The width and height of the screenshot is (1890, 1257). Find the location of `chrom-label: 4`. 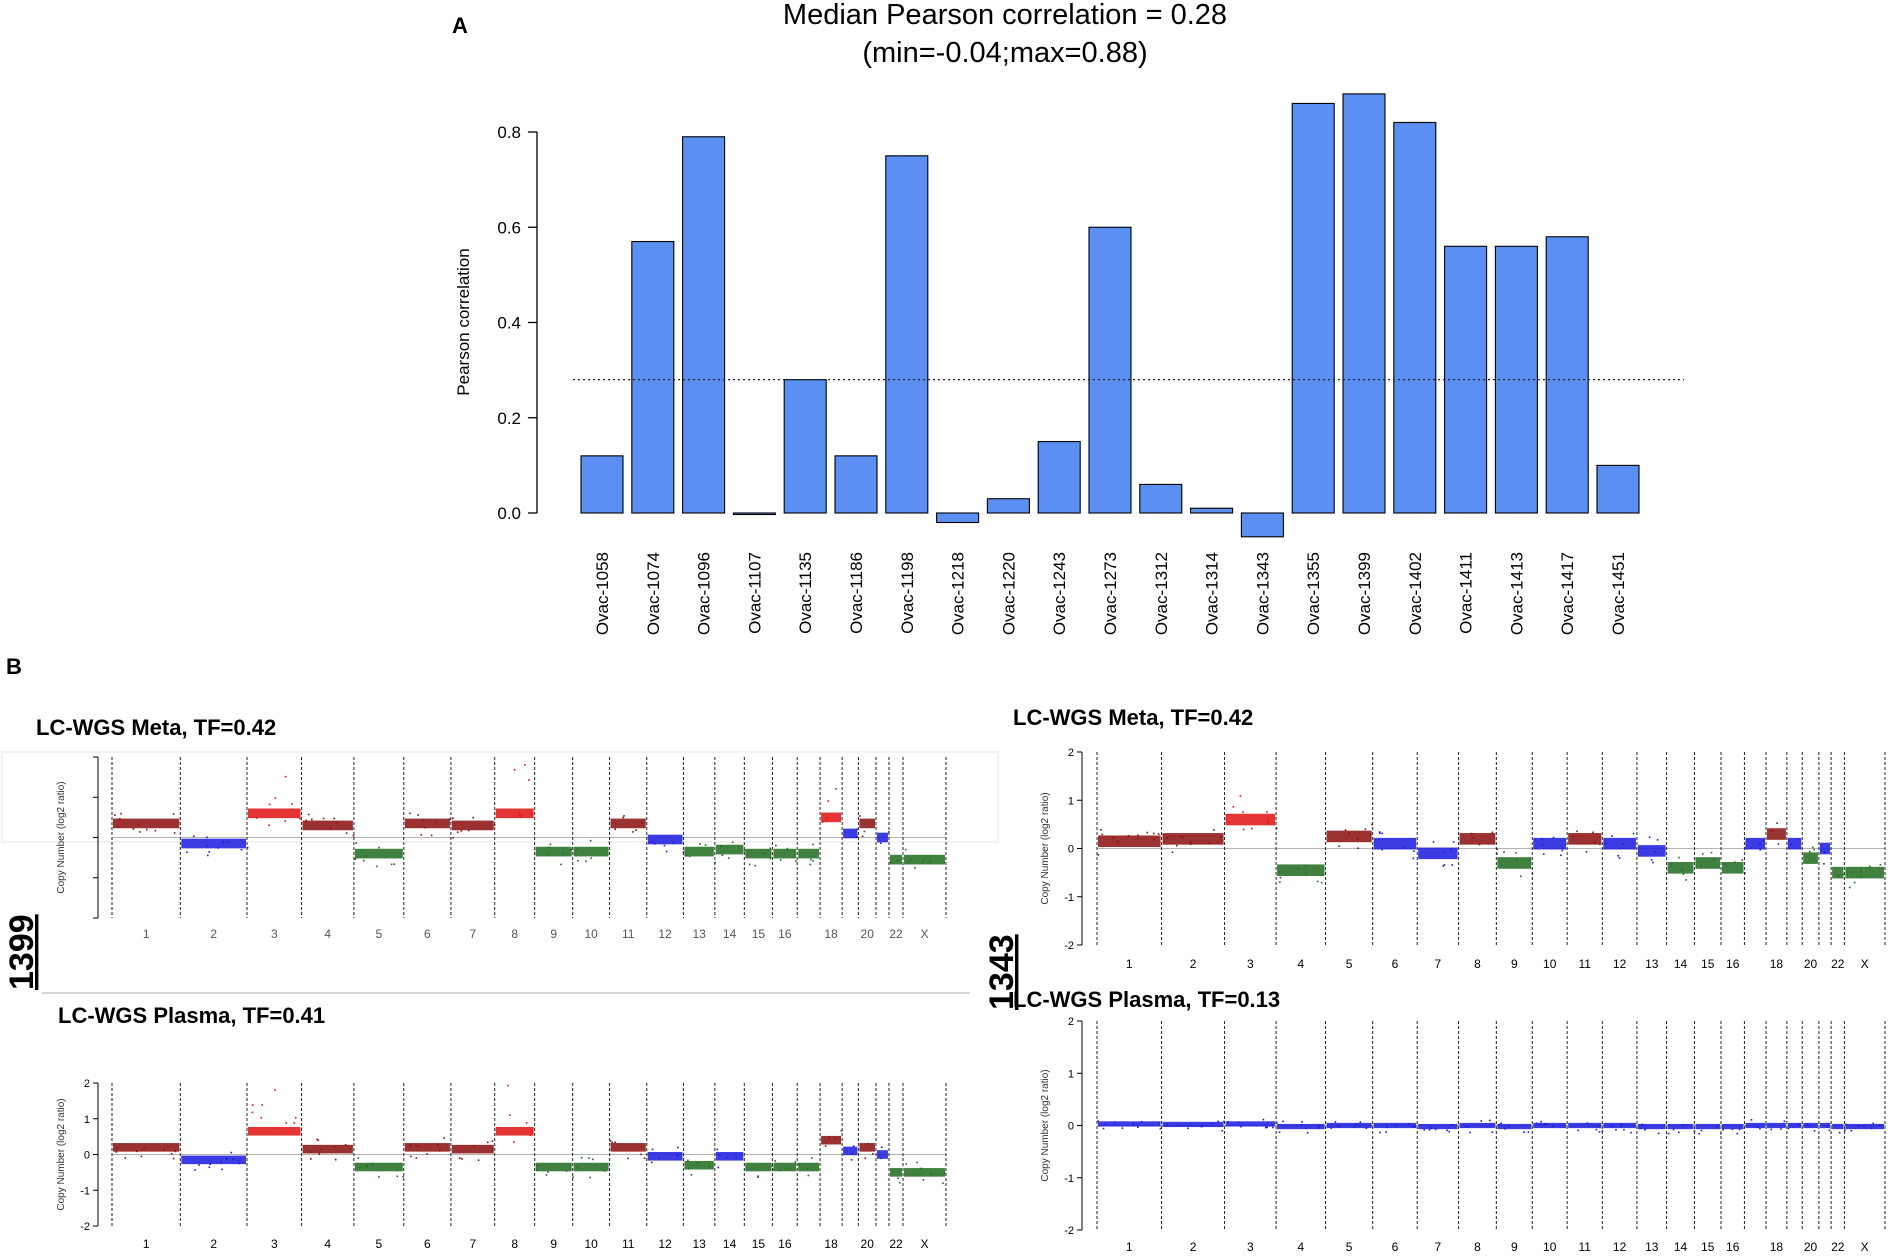

chrom-label: 4 is located at coordinates (327, 1244).